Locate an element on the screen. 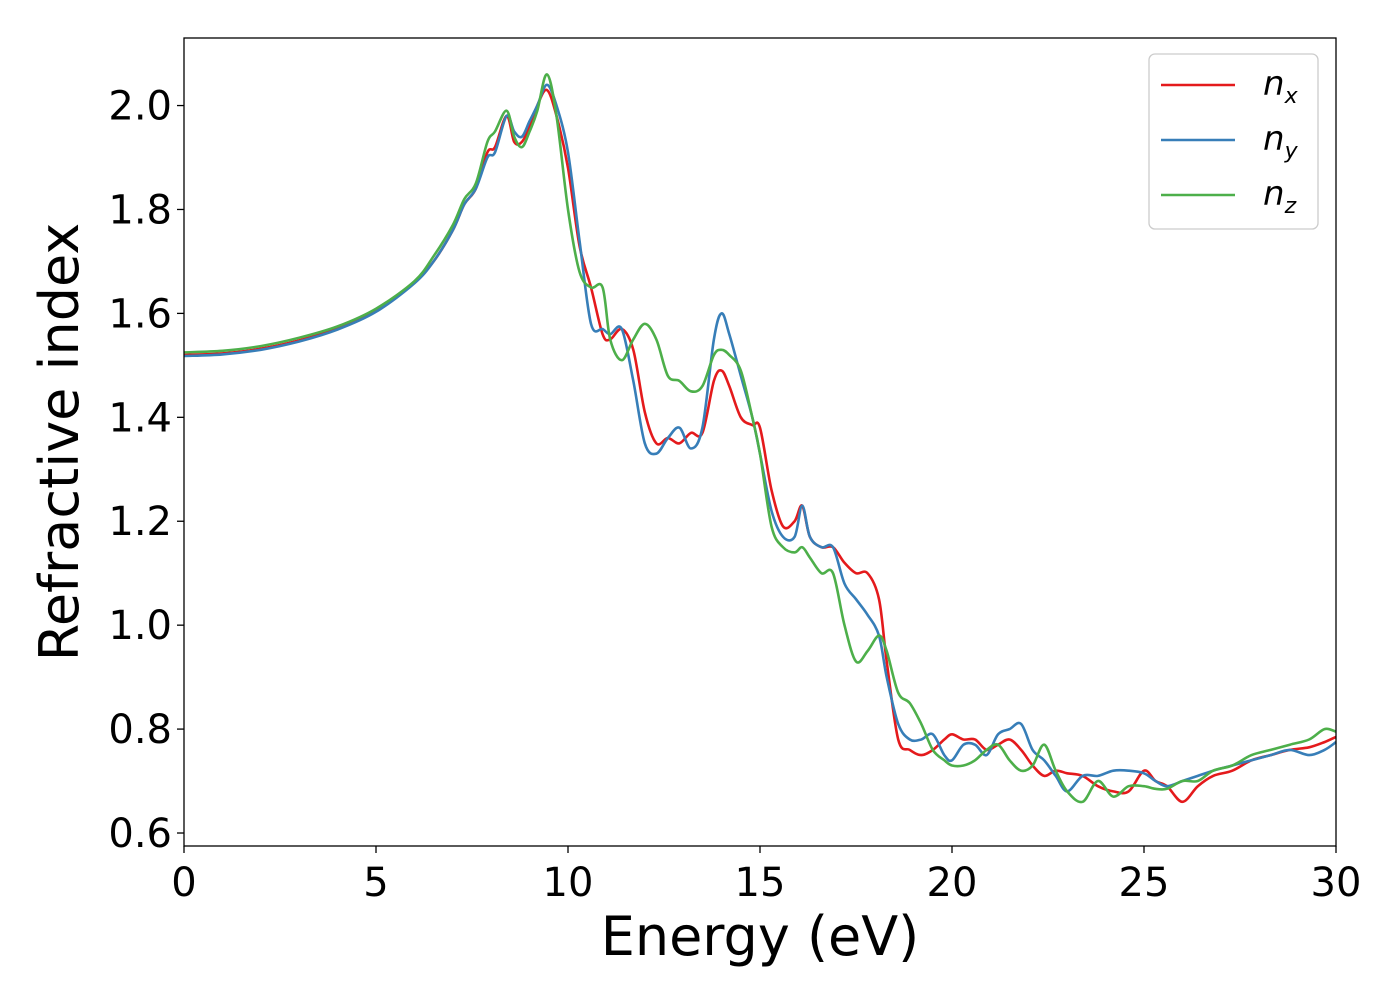  y-tick-label: 1.0 is located at coordinates (140, 626).